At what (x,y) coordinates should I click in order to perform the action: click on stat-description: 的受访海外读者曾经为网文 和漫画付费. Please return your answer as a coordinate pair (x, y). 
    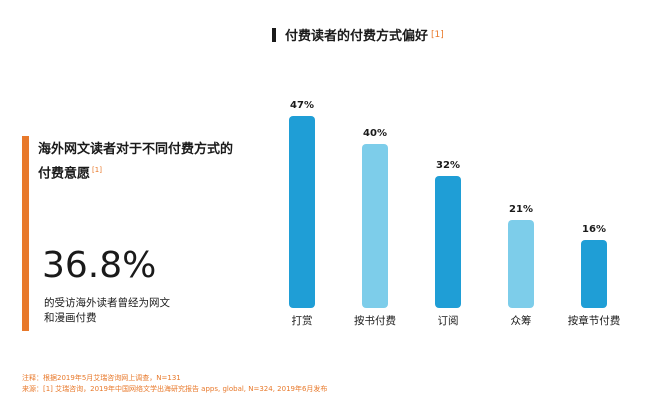
    Looking at the image, I should click on (124, 311).